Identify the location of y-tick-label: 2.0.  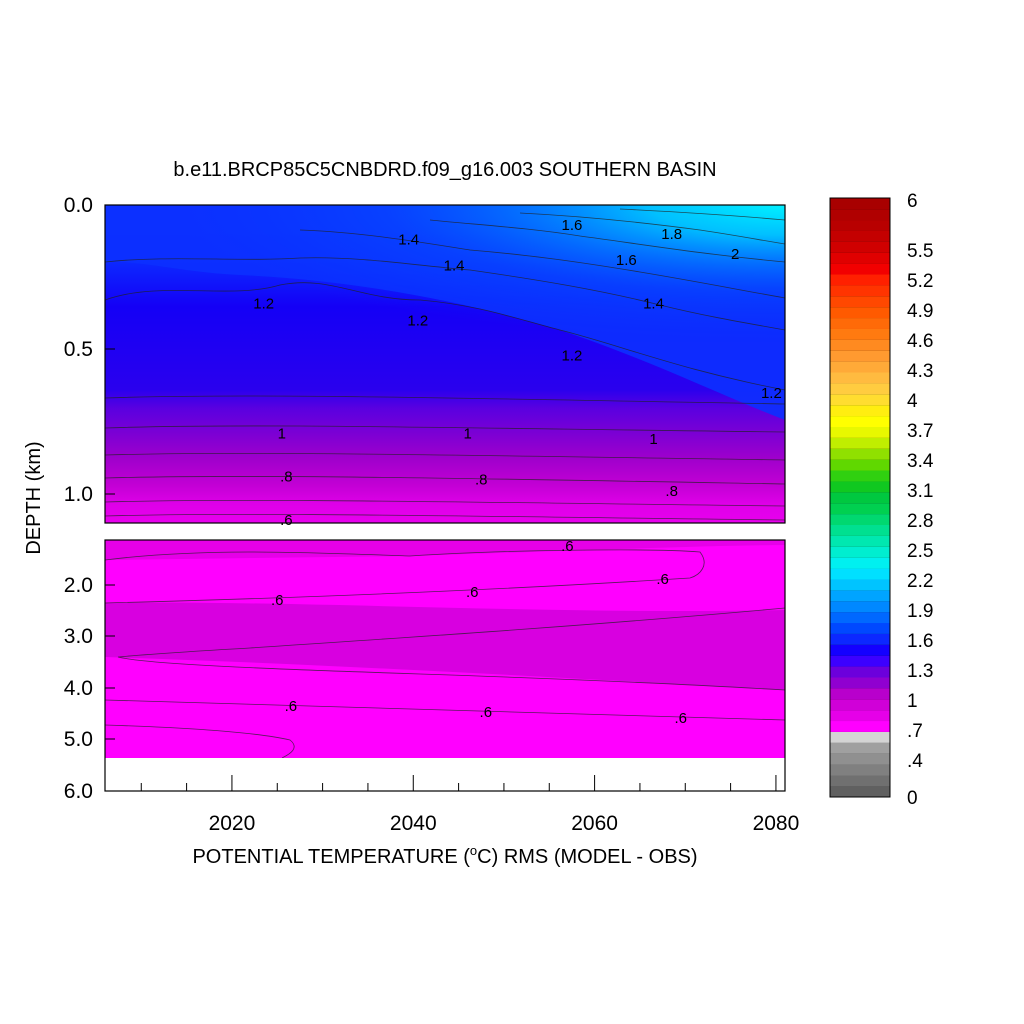
(78, 585).